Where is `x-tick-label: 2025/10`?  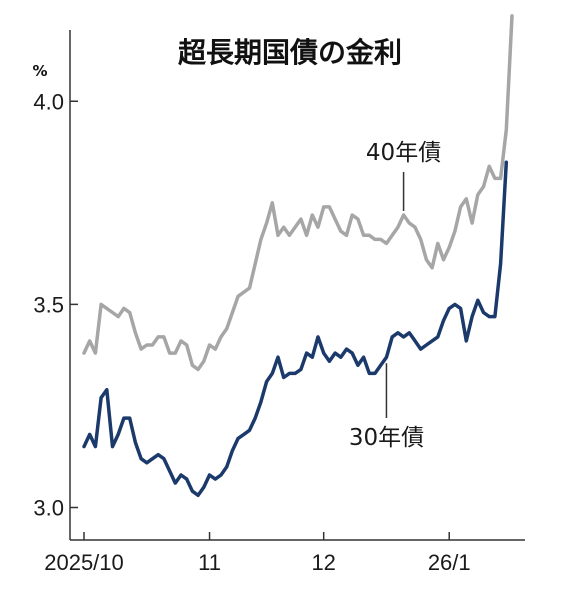
x-tick-label: 2025/10 is located at coordinates (84, 562).